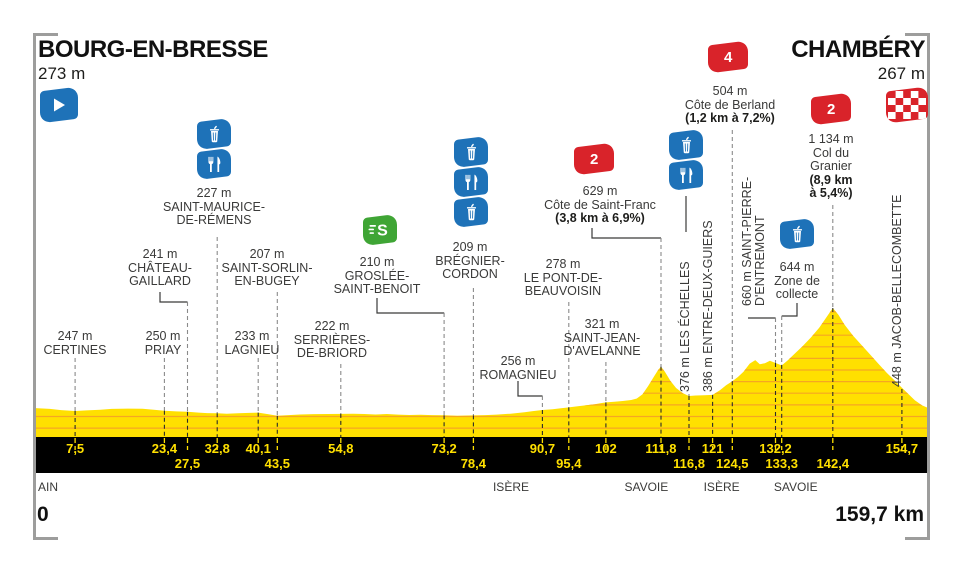  What do you see at coordinates (831, 193) in the screenshot?
I see `climb-gradient-line: à 5,4%)` at bounding box center [831, 193].